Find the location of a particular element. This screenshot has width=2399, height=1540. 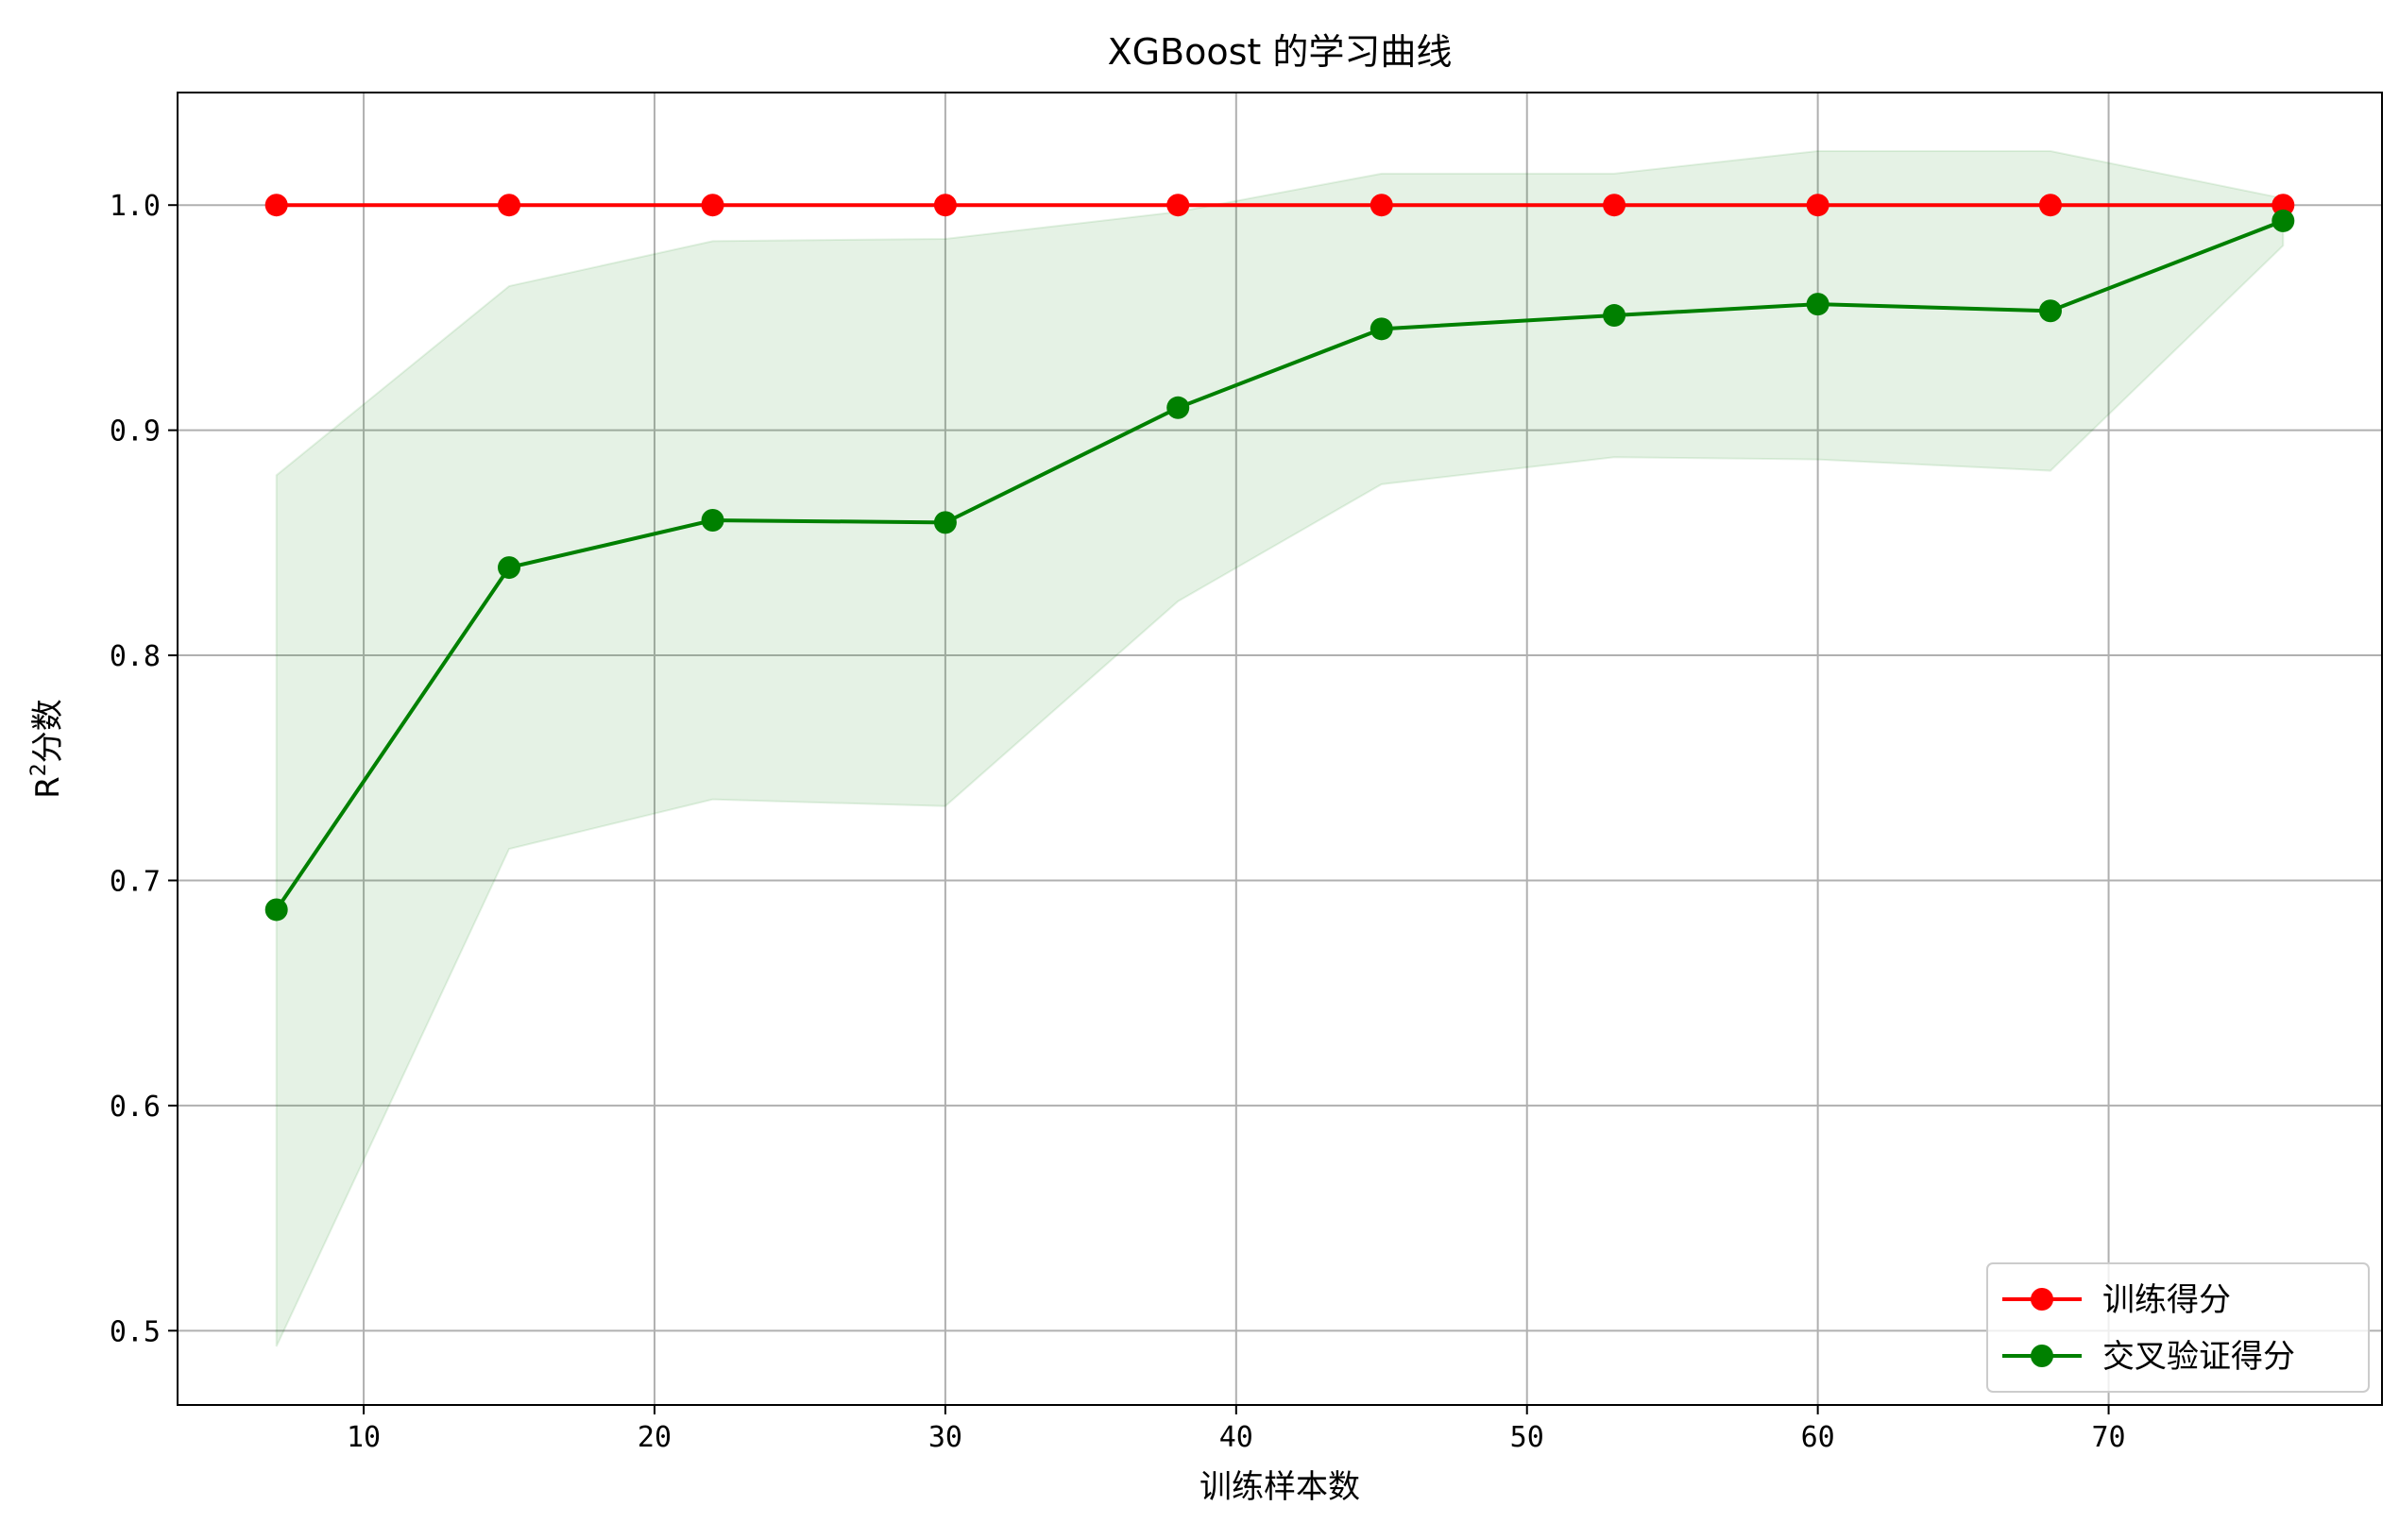

legend: 训练得分 交叉验证得分 is located at coordinates (2178, 1327).